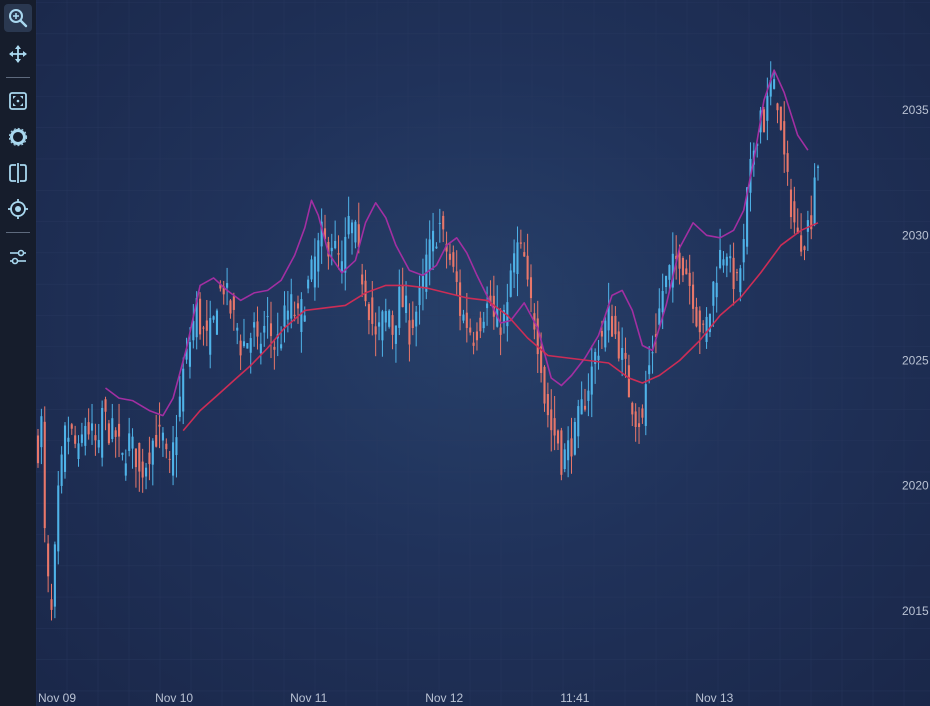 Image resolution: width=930 pixels, height=706 pixels. Describe the element at coordinates (714, 698) in the screenshot. I see `x-axis-tick-label: Nov 13` at that location.